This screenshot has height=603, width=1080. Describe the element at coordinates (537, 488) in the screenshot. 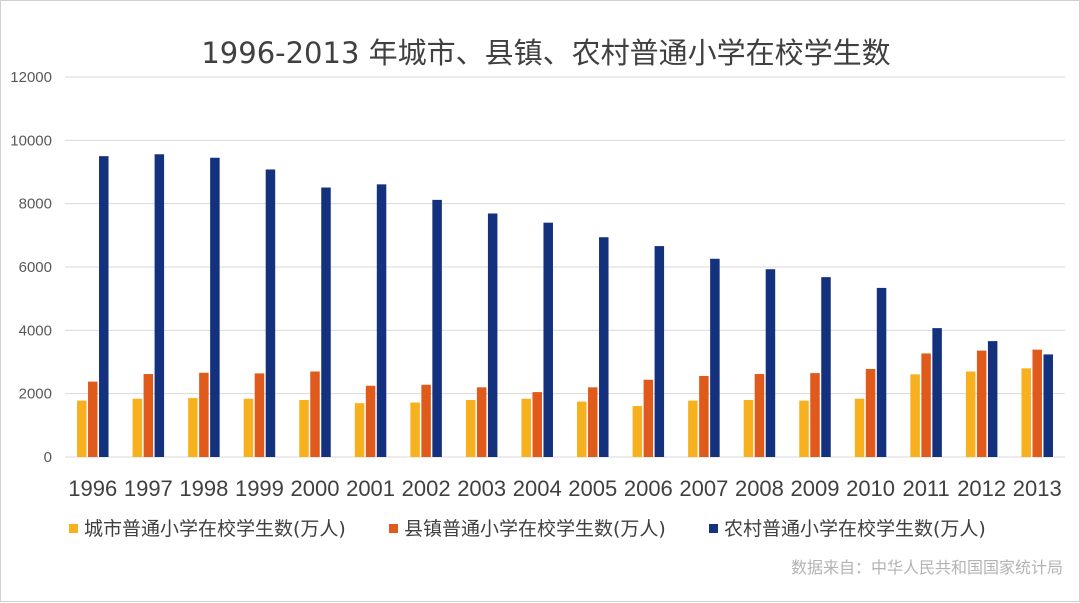

I see `x-tick-label: 2004` at that location.